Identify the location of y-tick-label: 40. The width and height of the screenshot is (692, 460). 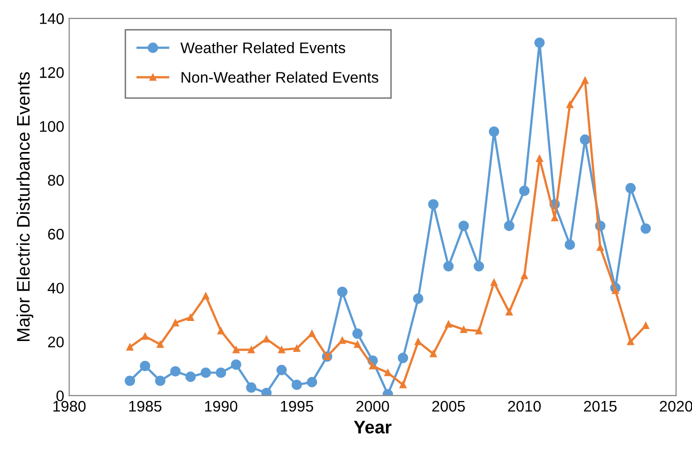
(56, 288).